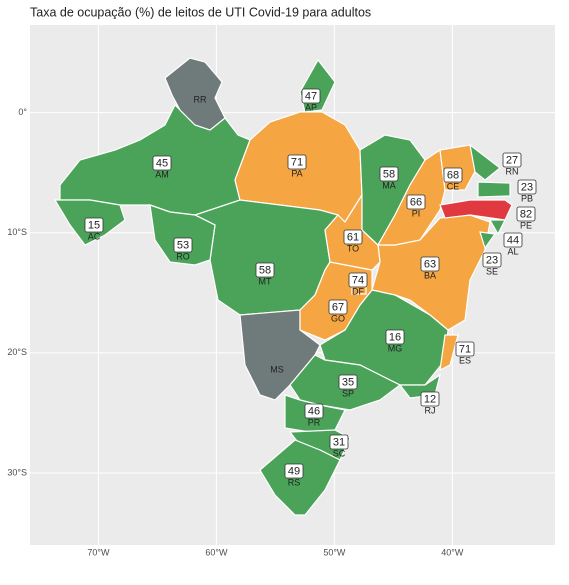 The width and height of the screenshot is (569, 585). I want to click on value-label: 12, so click(430, 399).